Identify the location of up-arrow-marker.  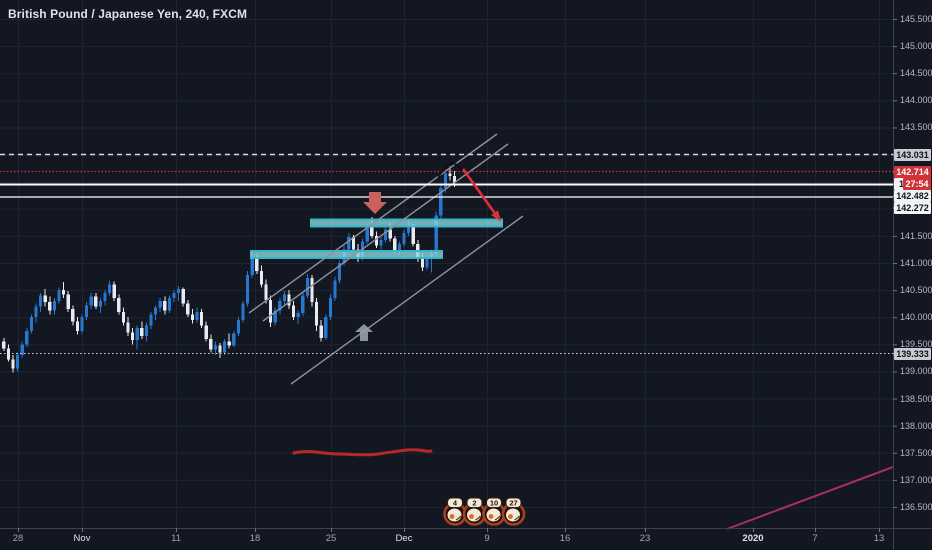
(364, 332).